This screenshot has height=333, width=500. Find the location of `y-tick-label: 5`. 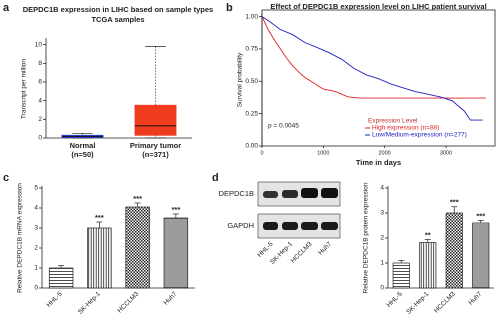

y-tick-label: 5 is located at coordinates (36, 188).